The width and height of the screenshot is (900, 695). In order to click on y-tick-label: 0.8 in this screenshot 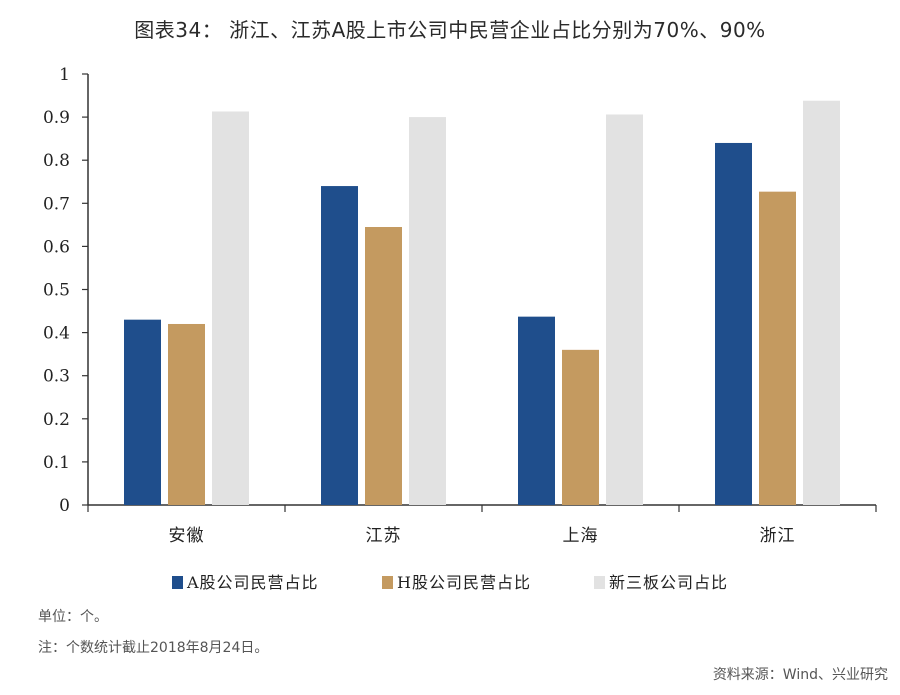, I will do `click(56, 161)`.